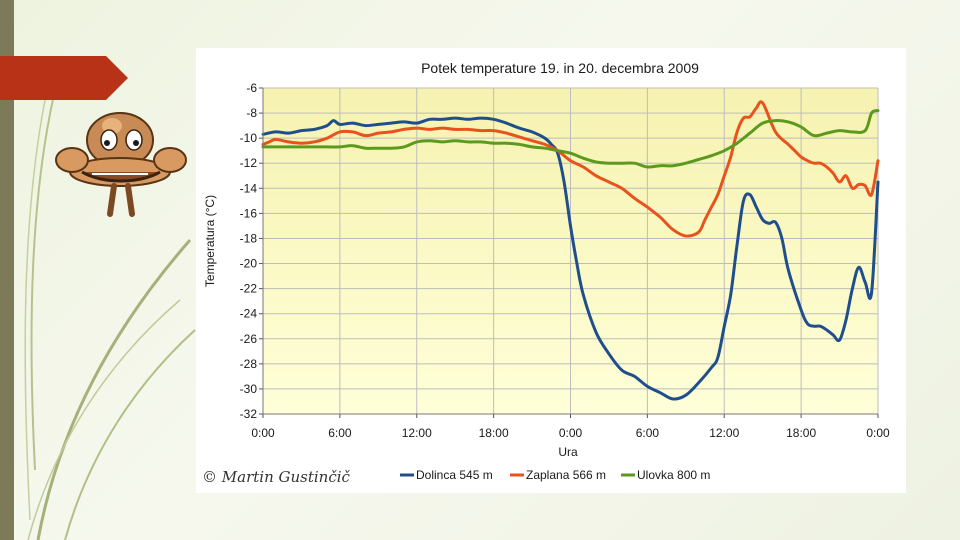  What do you see at coordinates (121, 164) in the screenshot?
I see `mascot-icon` at bounding box center [121, 164].